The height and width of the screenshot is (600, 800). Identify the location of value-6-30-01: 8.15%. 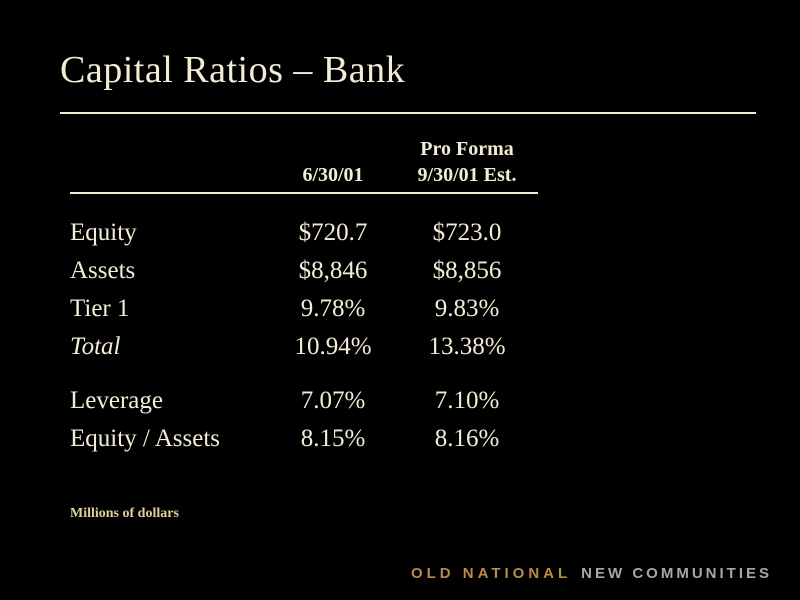
(333, 438).